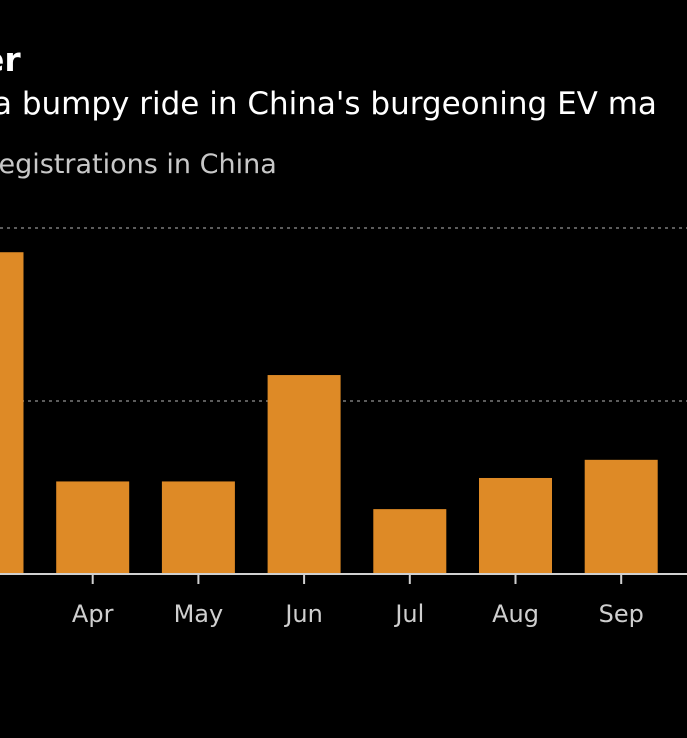 The width and height of the screenshot is (687, 738). What do you see at coordinates (93, 614) in the screenshot?
I see `x-tick-label: Apr` at bounding box center [93, 614].